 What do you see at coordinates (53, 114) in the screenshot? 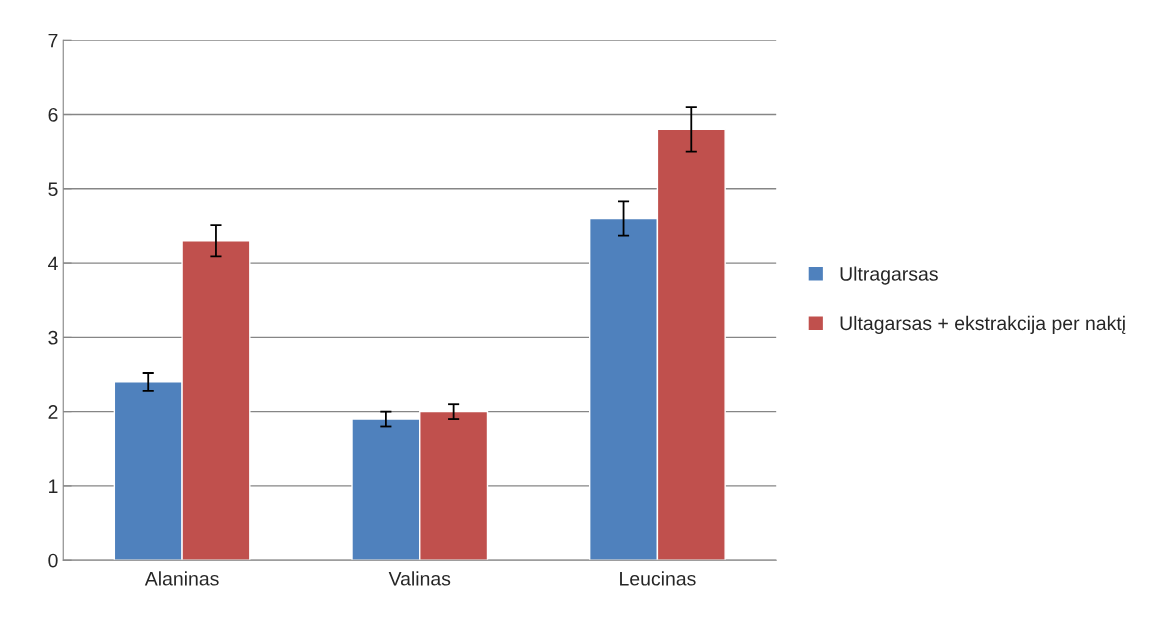
I see `y-tick-label: 6` at bounding box center [53, 114].